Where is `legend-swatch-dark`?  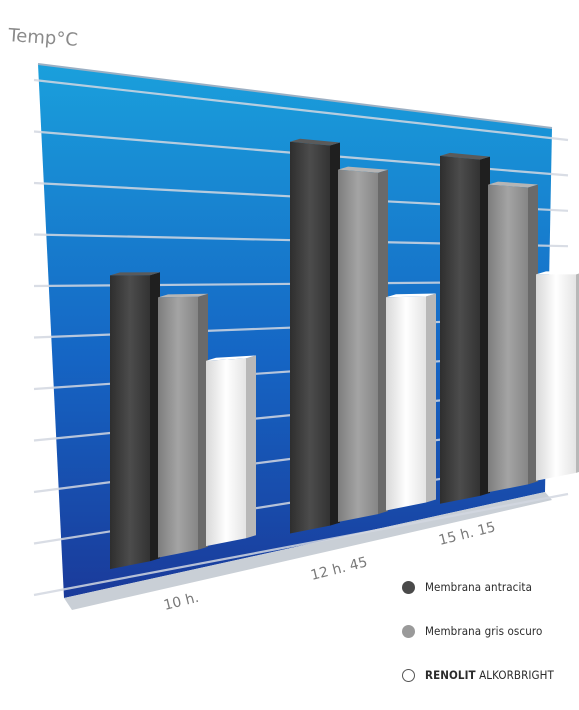
legend-swatch-dark is located at coordinates (408, 587).